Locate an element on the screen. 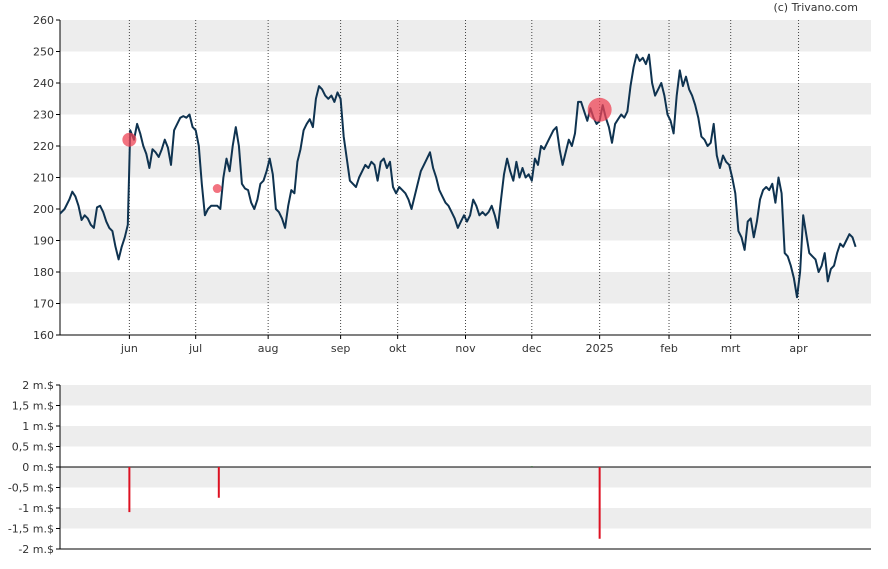 The image size is (888, 569). price-y-tick-label: 210 is located at coordinates (43, 178).